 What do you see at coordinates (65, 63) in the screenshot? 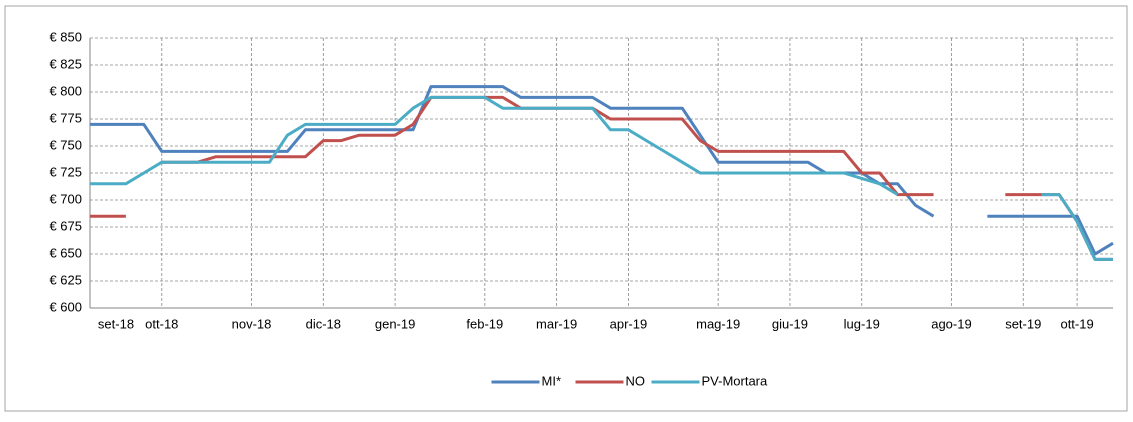
I see `y-tick-label: € 825` at bounding box center [65, 63].